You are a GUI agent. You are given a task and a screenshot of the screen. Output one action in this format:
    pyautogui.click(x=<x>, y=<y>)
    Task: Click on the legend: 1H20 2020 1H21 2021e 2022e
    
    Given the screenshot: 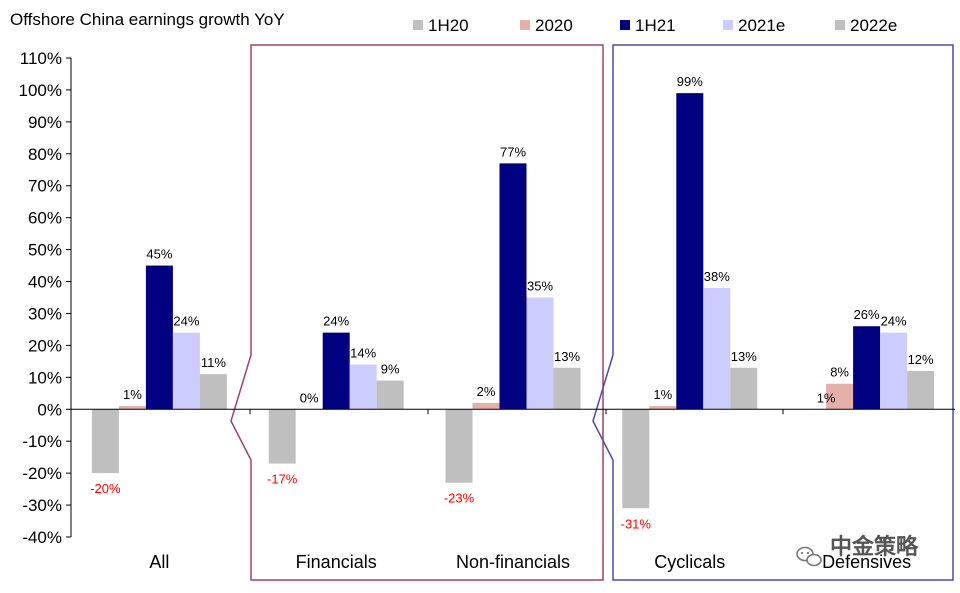 What is the action you would take?
    pyautogui.click(x=655, y=25)
    